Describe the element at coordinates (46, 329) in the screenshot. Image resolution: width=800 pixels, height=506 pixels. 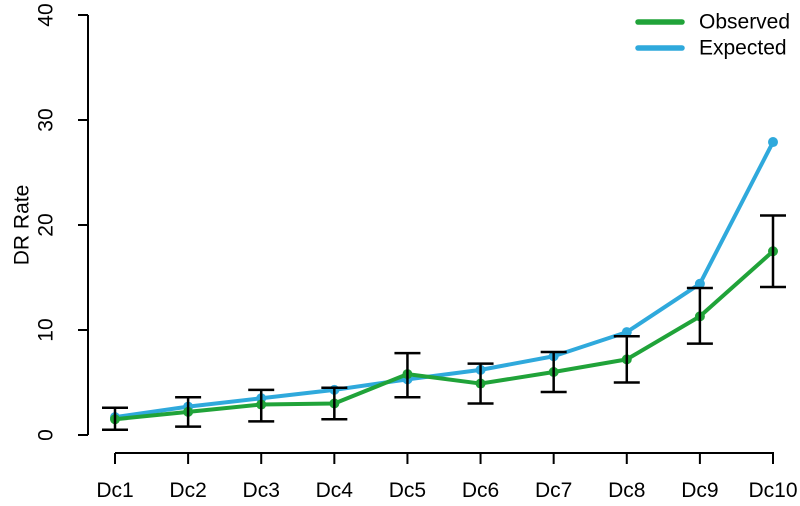
I see `y-tick-label-1: 10` at that location.